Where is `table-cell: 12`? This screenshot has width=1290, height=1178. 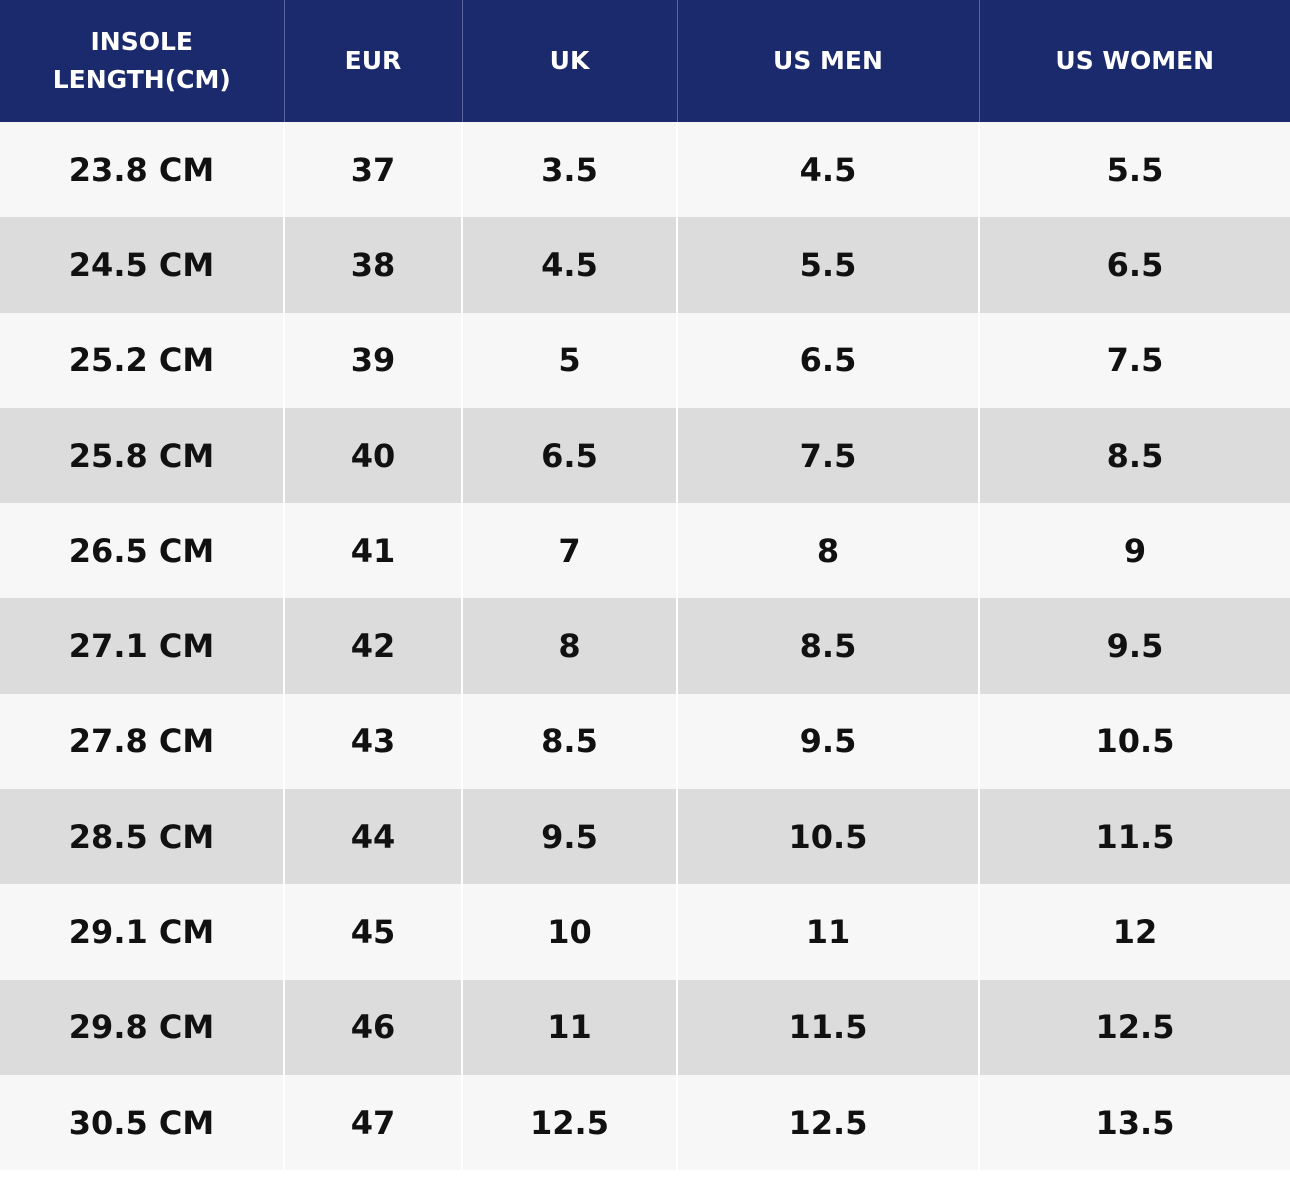
table-cell: 12 is located at coordinates (1134, 932).